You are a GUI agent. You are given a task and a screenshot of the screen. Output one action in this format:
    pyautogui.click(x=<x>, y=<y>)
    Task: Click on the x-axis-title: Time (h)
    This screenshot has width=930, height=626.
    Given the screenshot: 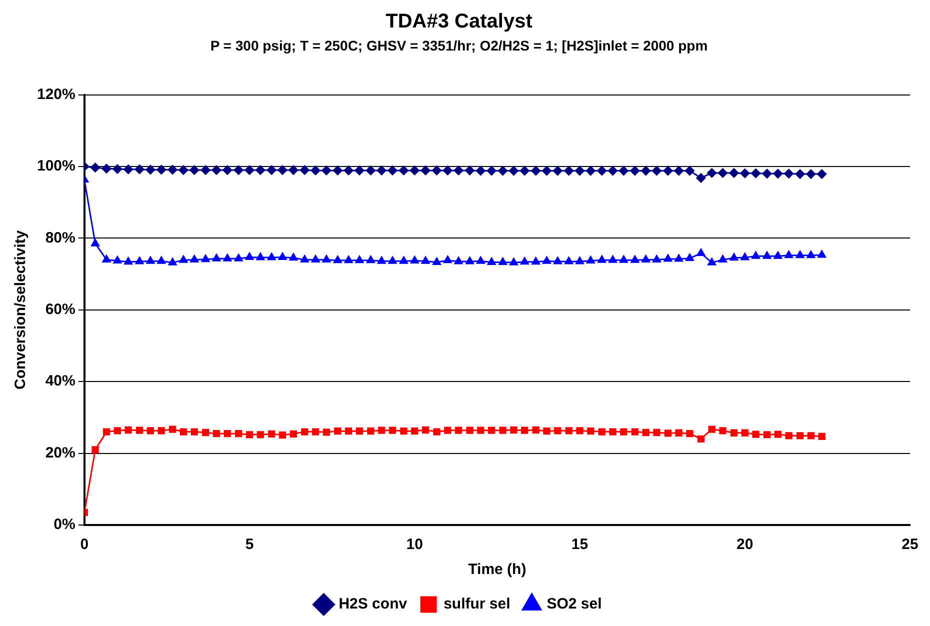 What is the action you would take?
    pyautogui.click(x=497, y=569)
    